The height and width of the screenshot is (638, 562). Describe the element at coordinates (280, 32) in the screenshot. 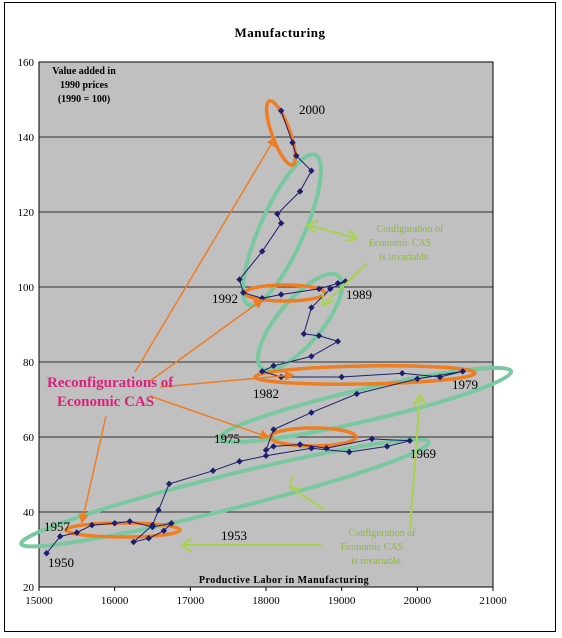

I see `chart-title: Manufacturing` at that location.